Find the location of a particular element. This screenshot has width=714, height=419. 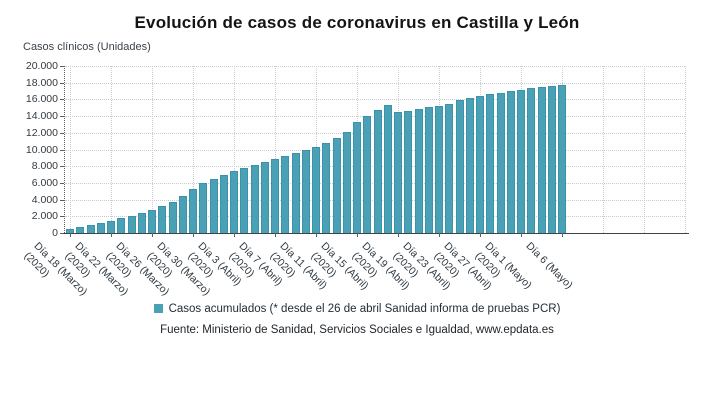

bar-Día 30 (Abril) is located at coordinates (510, 162).